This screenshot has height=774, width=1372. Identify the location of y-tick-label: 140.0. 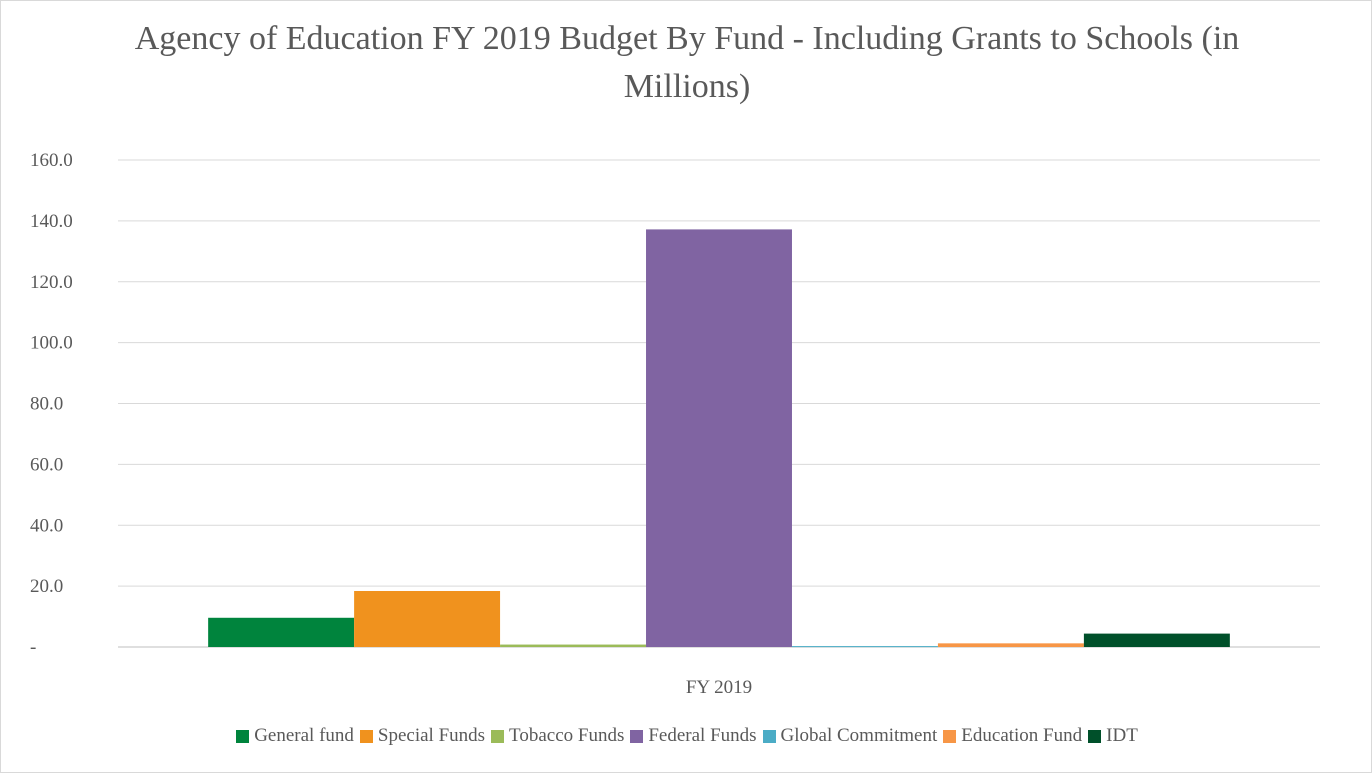
(51, 221).